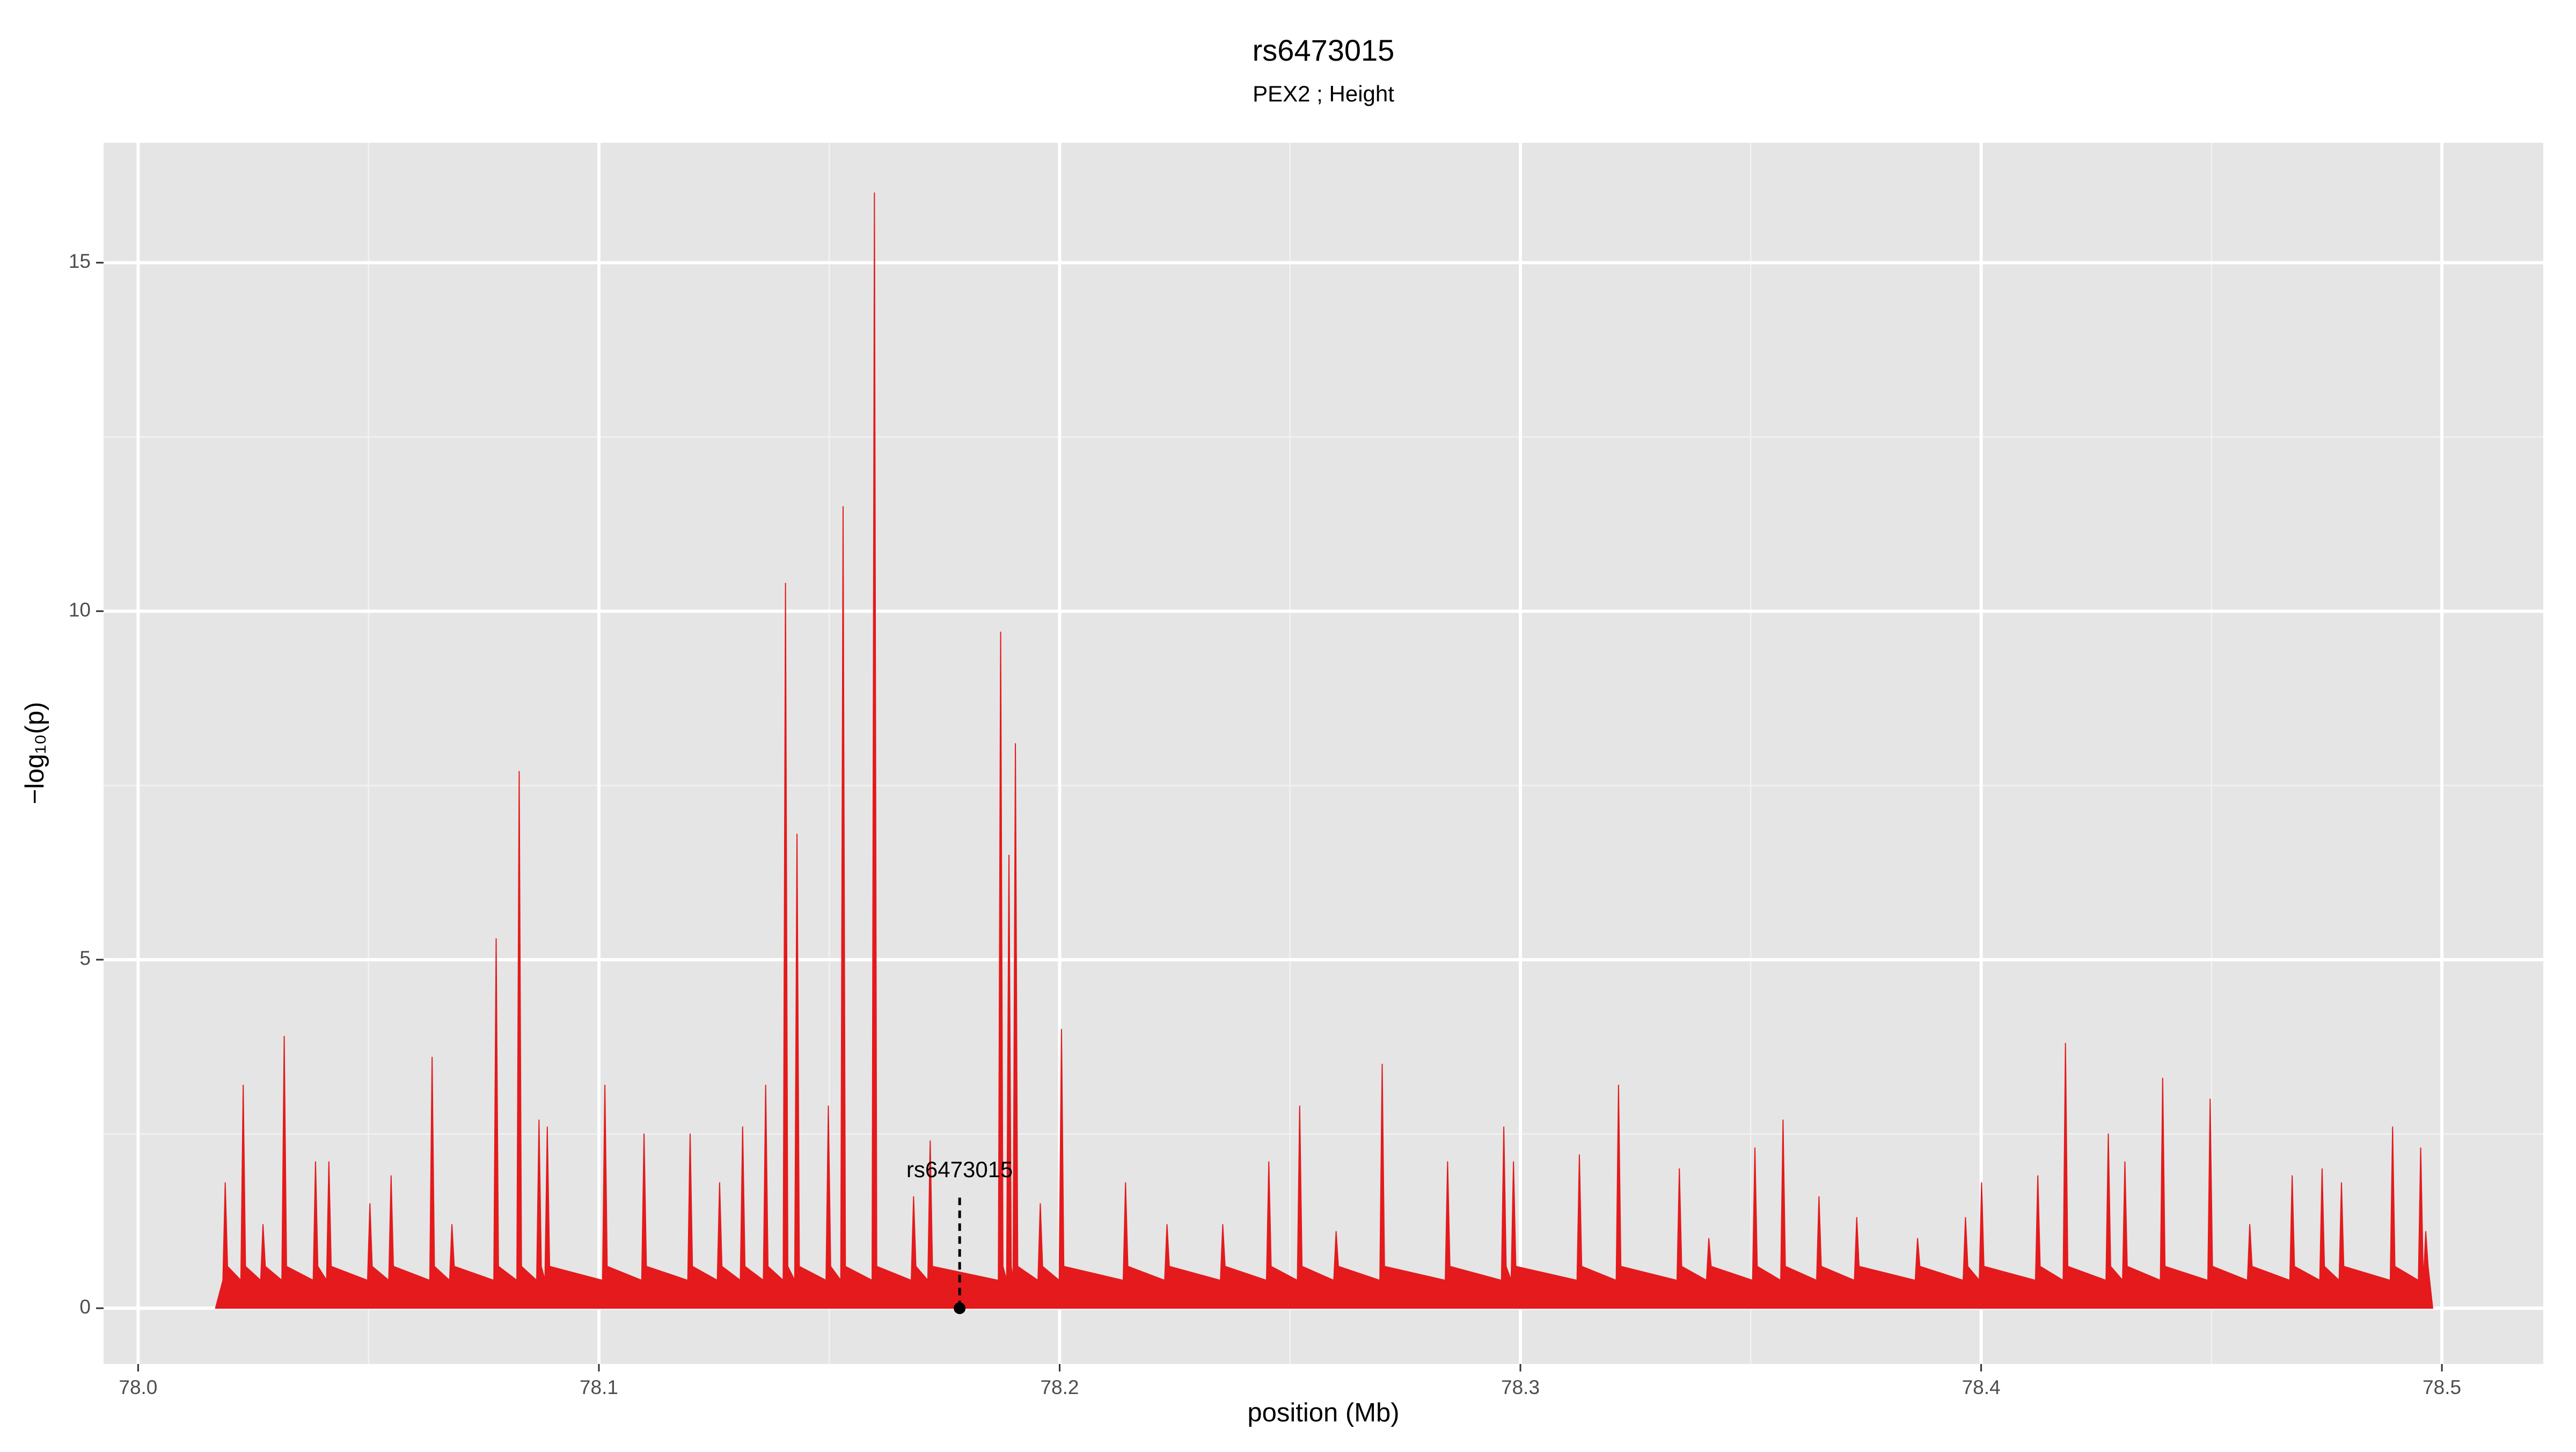 The image size is (2576, 1452). Describe the element at coordinates (80, 261) in the screenshot. I see `y-tick-label: 15` at that location.